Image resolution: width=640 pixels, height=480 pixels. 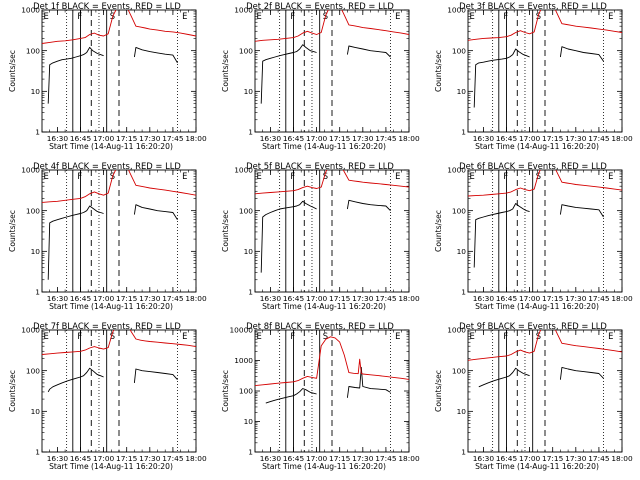 I want to click on x-tick-label: 17:45, so click(x=599, y=458).